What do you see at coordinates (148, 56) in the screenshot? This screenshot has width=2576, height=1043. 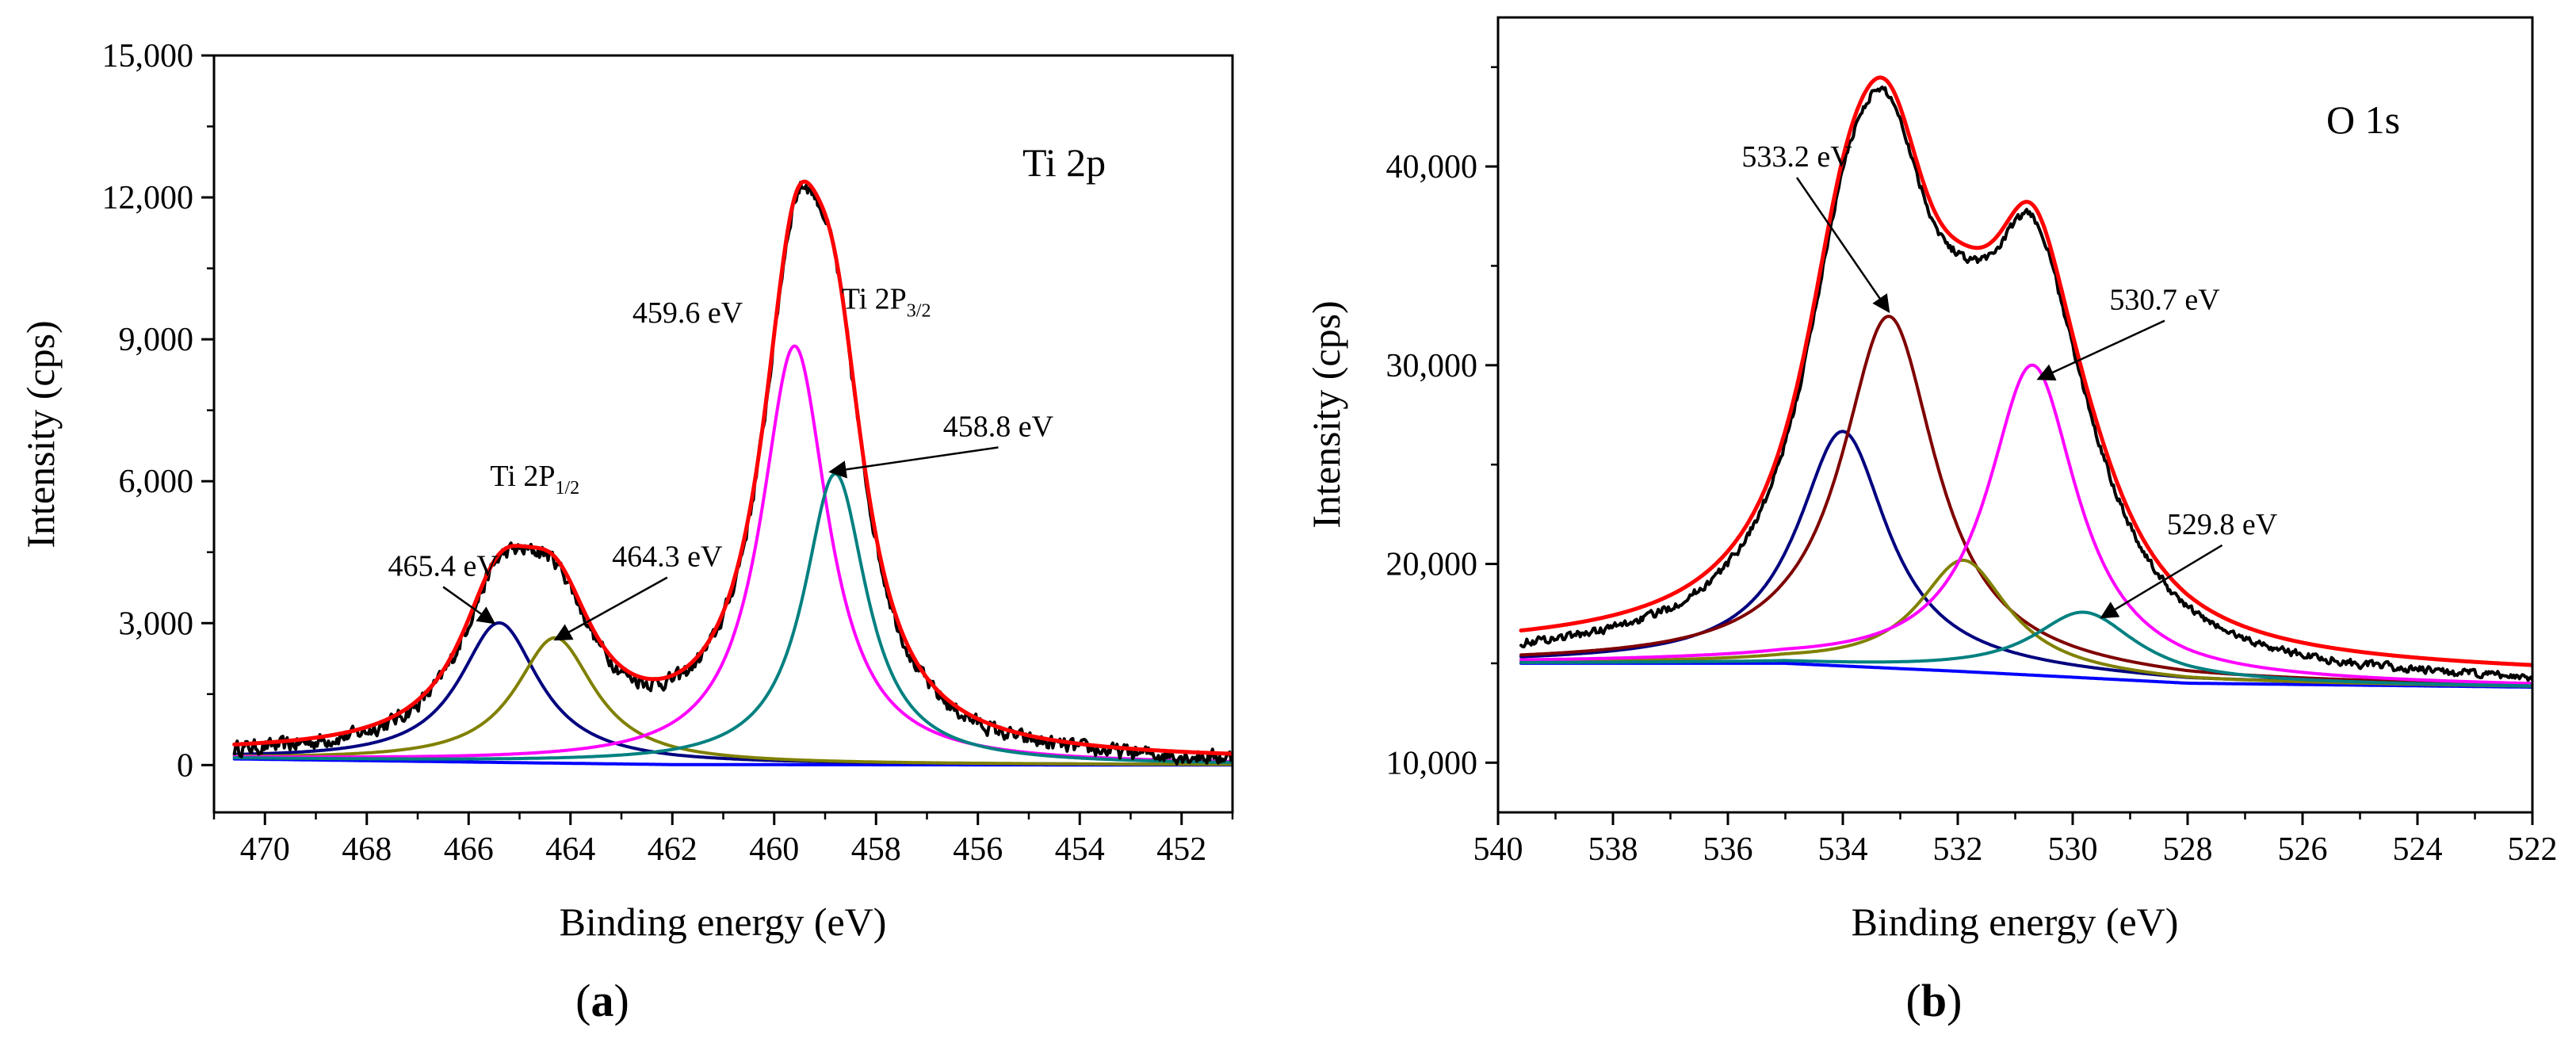 I see `y-tick-label: 15,000` at bounding box center [148, 56].